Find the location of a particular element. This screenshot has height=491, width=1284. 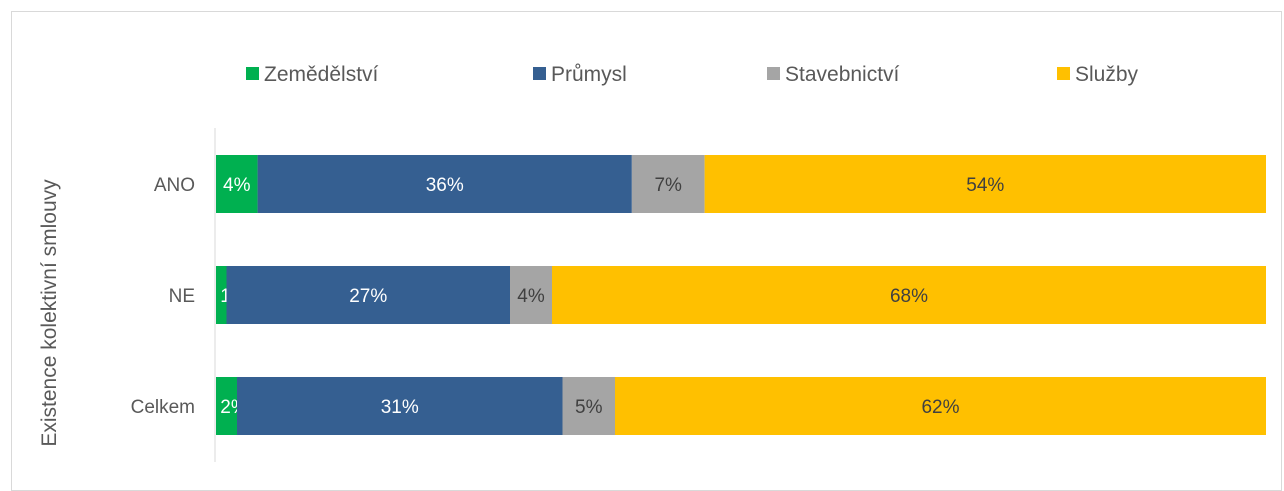

bar-celkem-zemedelstvi is located at coordinates (226, 406).